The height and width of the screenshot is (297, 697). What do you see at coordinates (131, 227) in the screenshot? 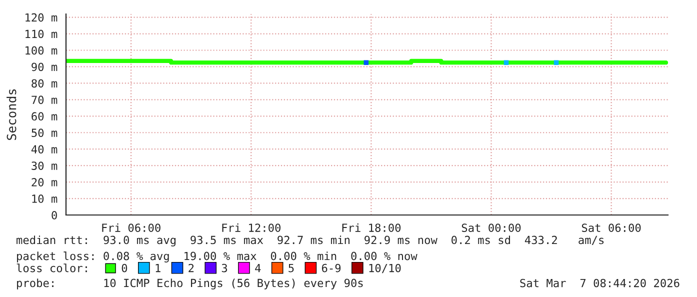
I see `x-tick-label: Fri 06:00` at bounding box center [131, 227].